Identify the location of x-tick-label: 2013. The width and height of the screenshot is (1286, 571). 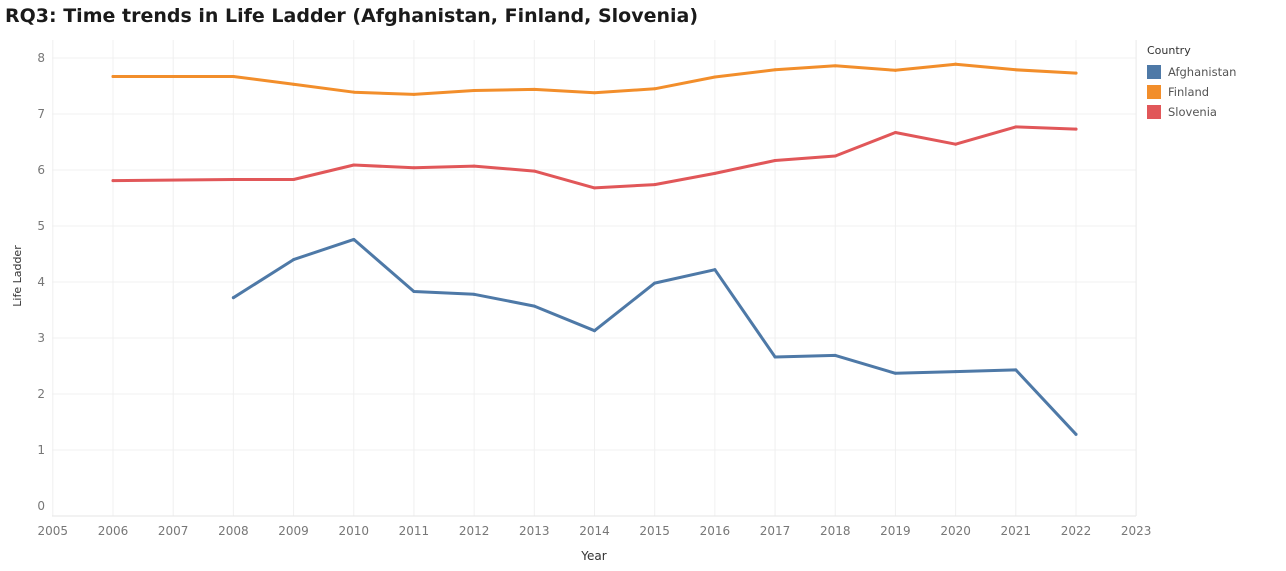
(534, 531).